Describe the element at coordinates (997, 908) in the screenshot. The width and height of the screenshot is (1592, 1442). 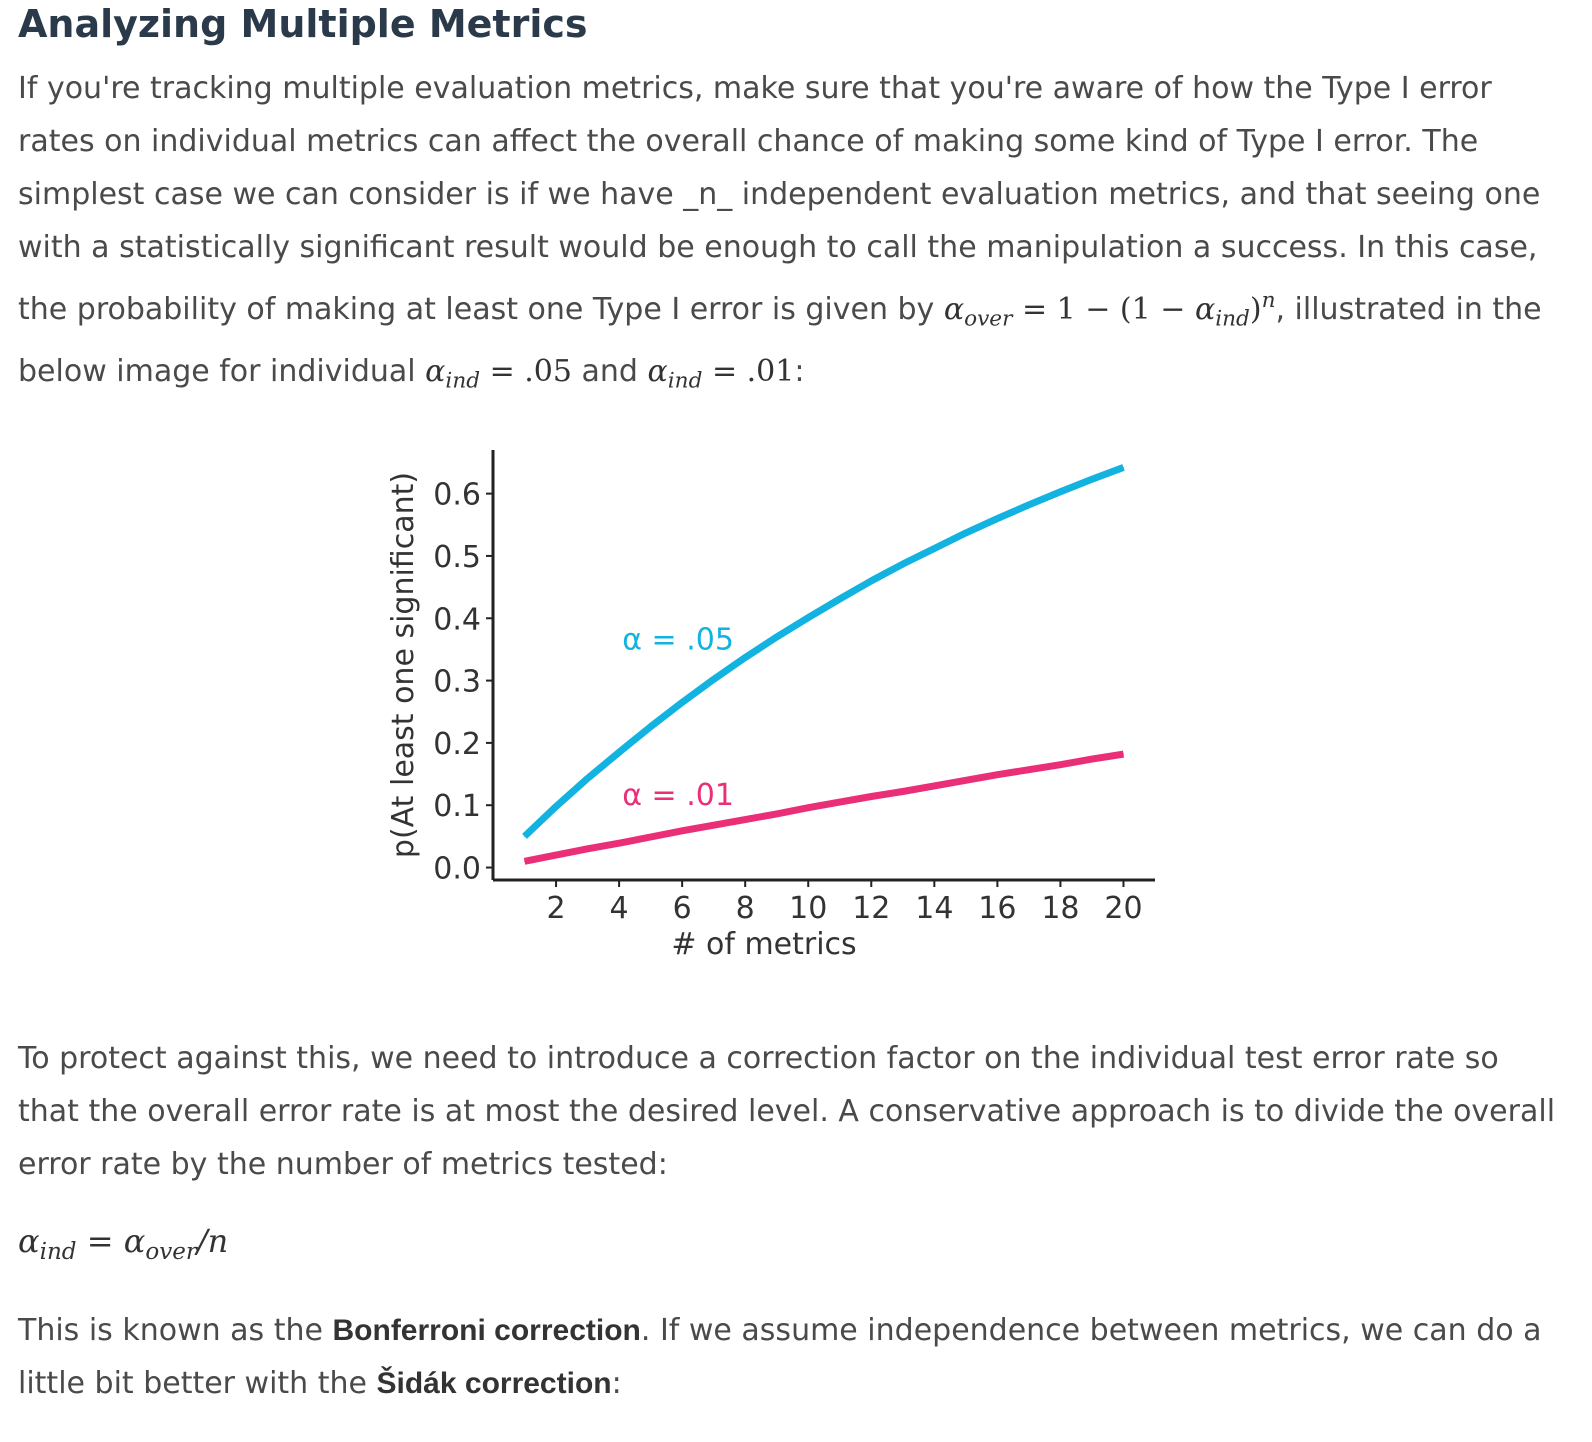
I see `x-tick-label: 16` at that location.